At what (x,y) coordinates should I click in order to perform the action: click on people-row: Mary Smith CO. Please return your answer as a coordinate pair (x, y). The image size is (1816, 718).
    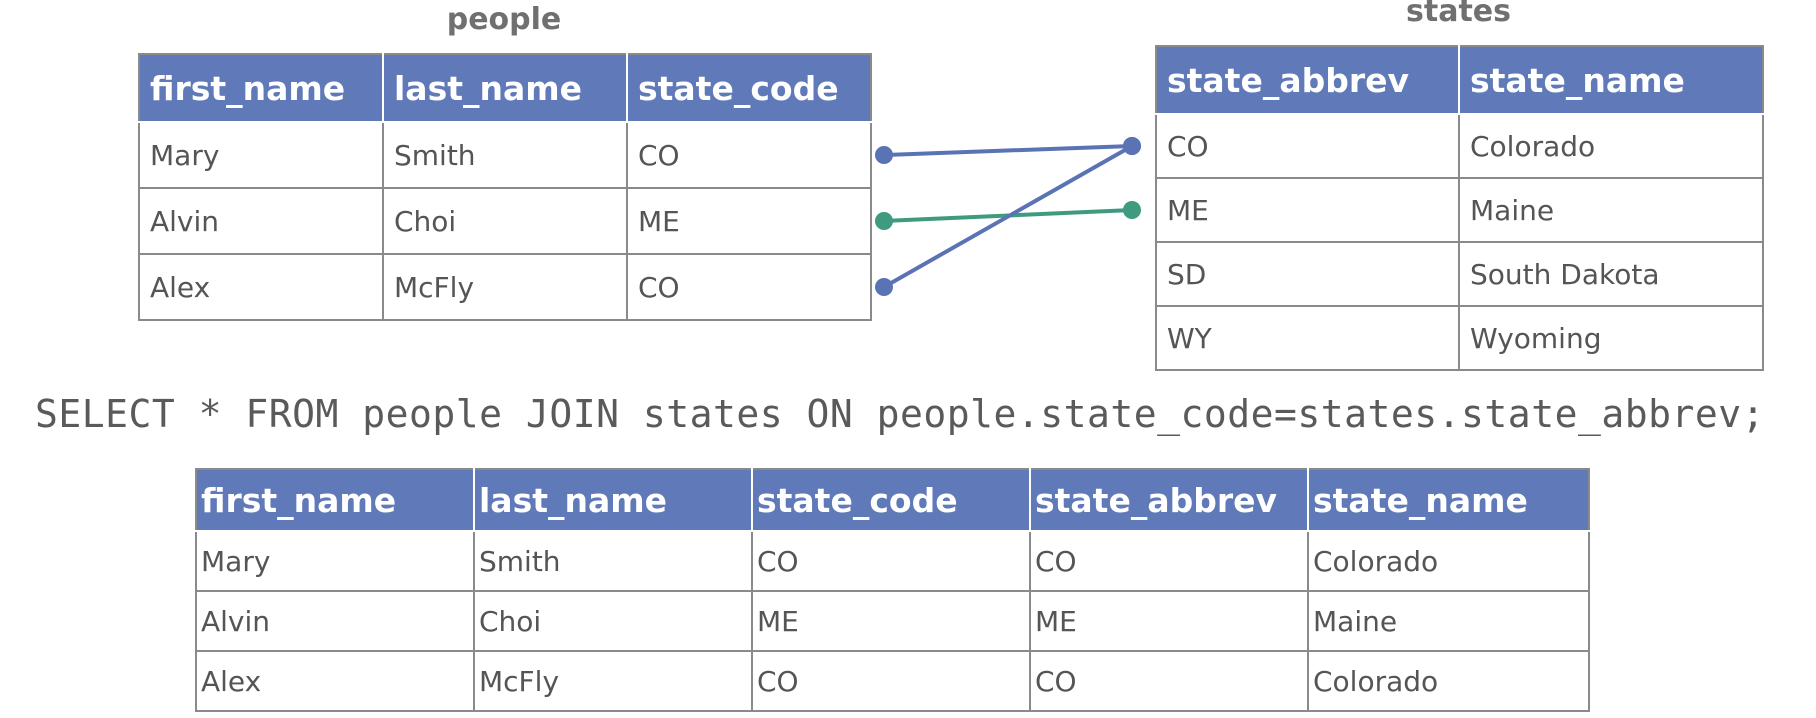
    Looking at the image, I should click on (505, 155).